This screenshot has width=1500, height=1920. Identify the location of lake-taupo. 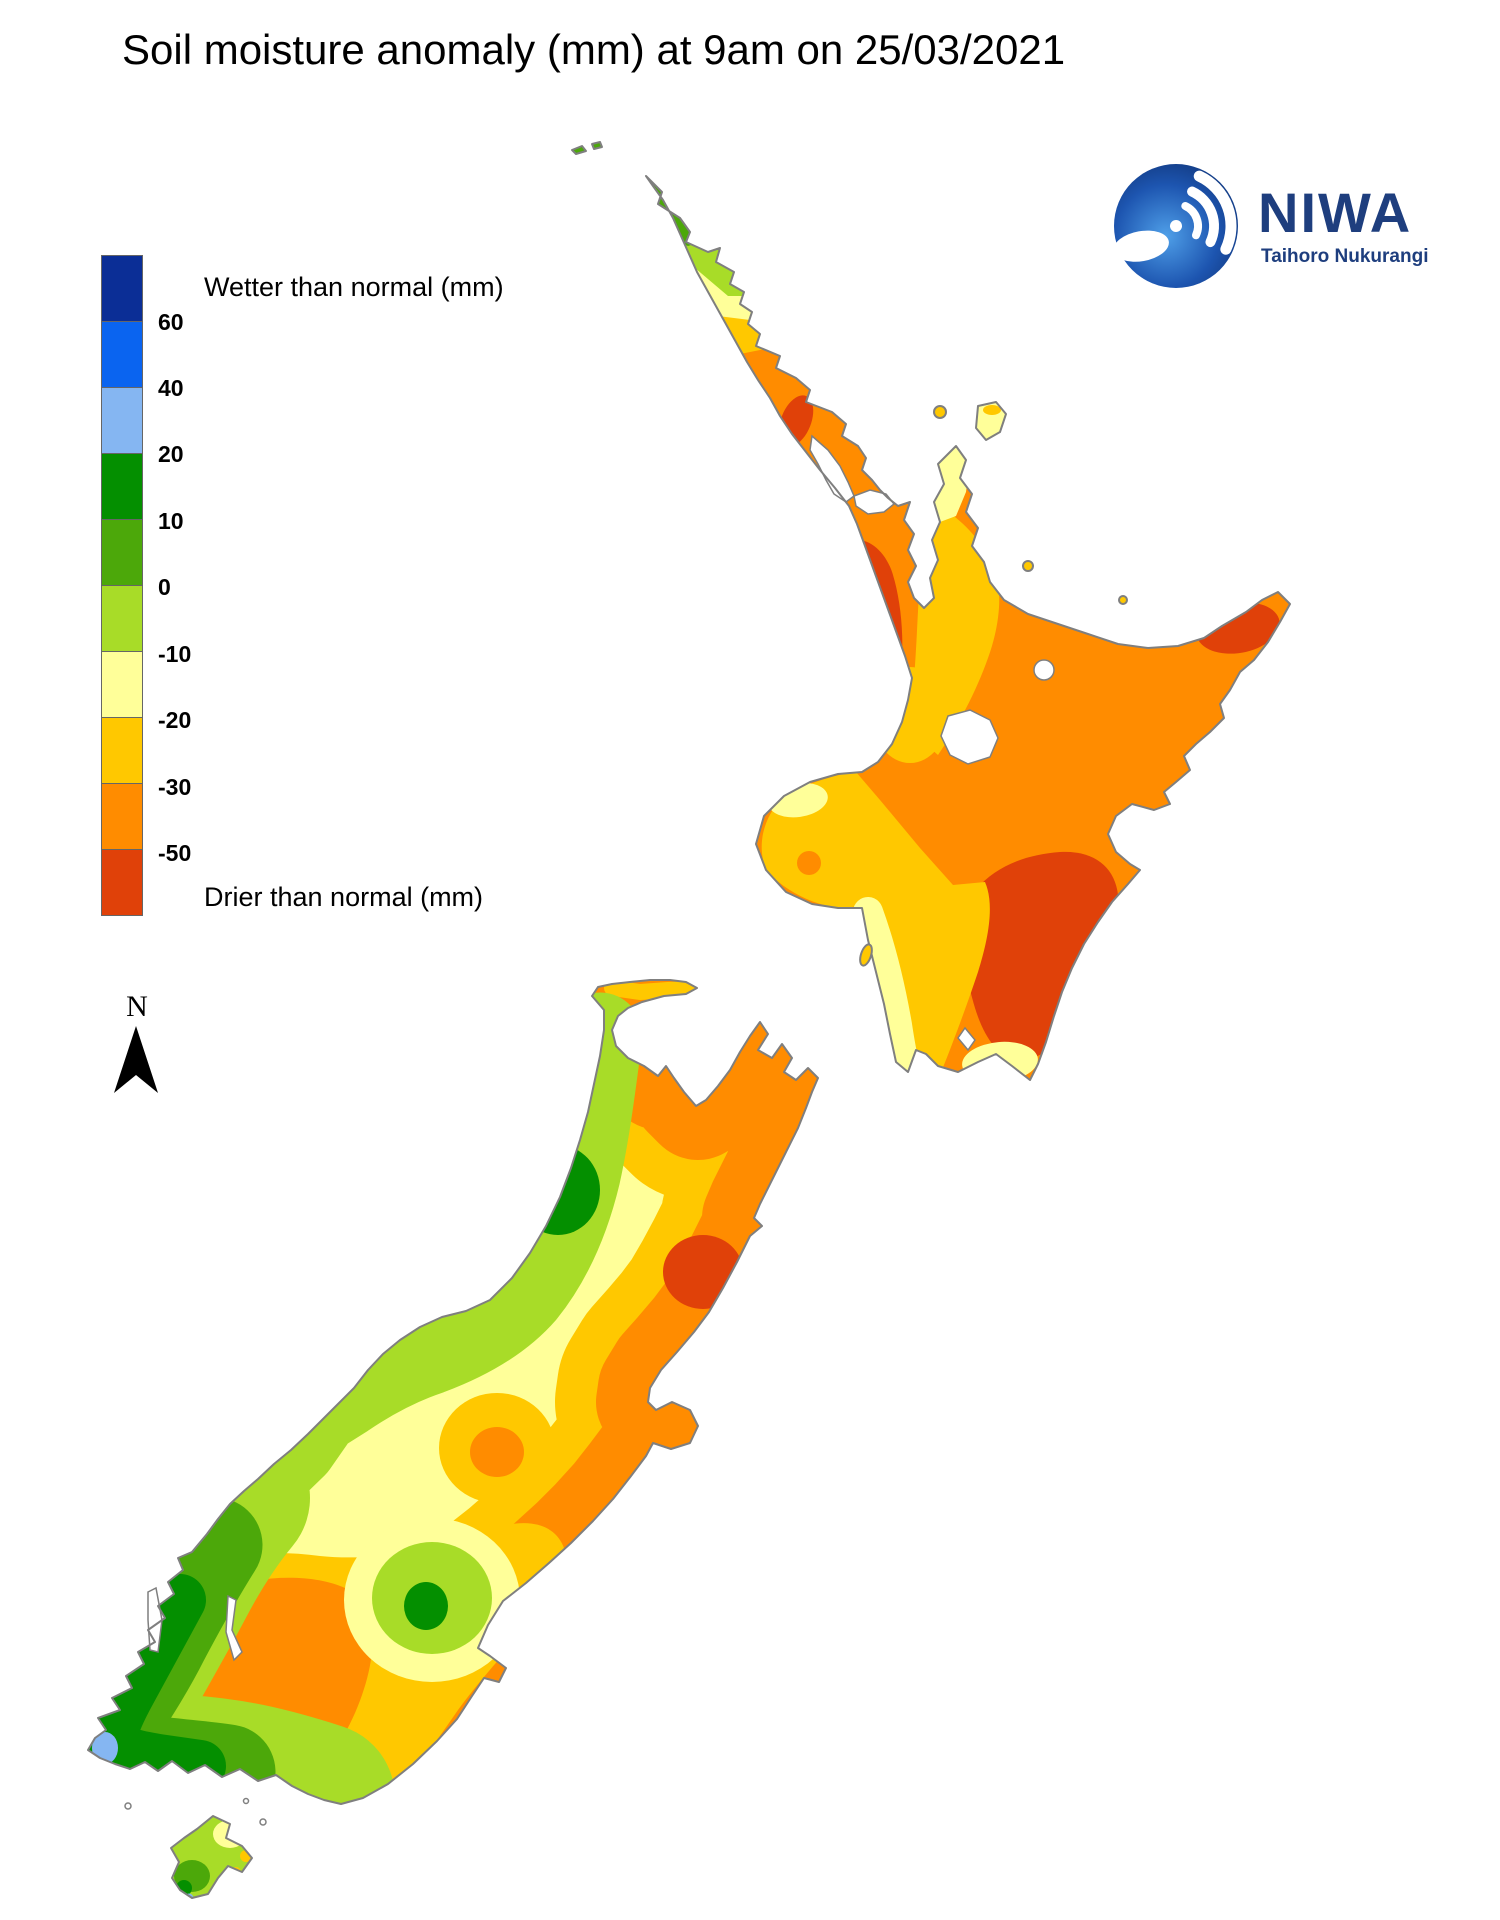
(969, 737).